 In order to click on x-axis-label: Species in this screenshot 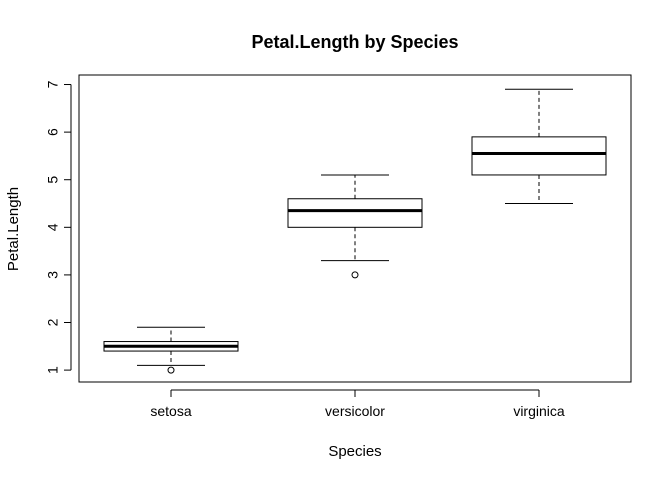, I will do `click(354, 451)`.